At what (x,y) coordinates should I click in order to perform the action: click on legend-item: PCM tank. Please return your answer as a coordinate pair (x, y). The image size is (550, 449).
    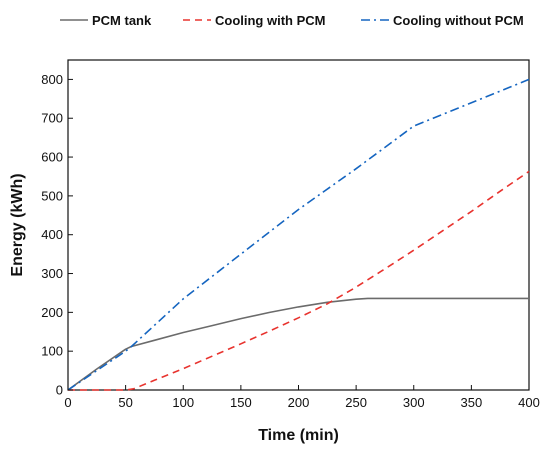
    Looking at the image, I should click on (106, 20).